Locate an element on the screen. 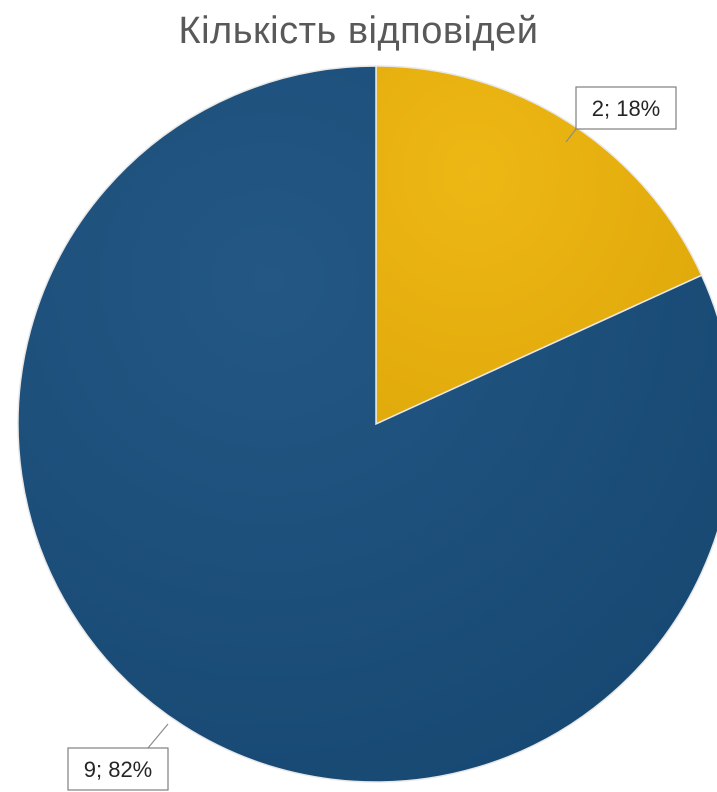  chart-title: Кількість відповідей is located at coordinates (358, 31).